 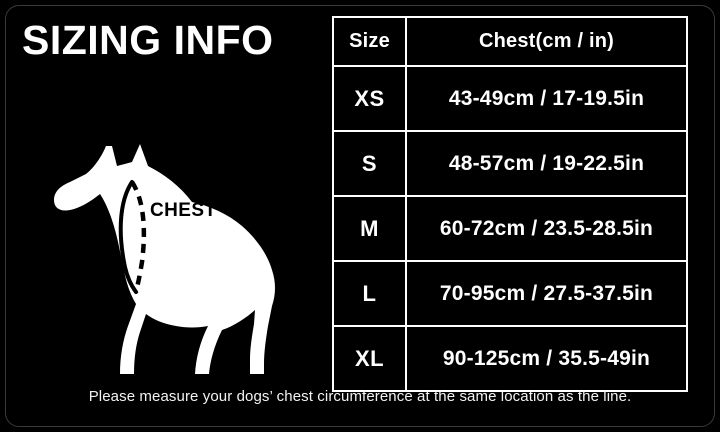 I want to click on table-row: L 70-95cm / 27.5-37.5in, so click(x=510, y=293).